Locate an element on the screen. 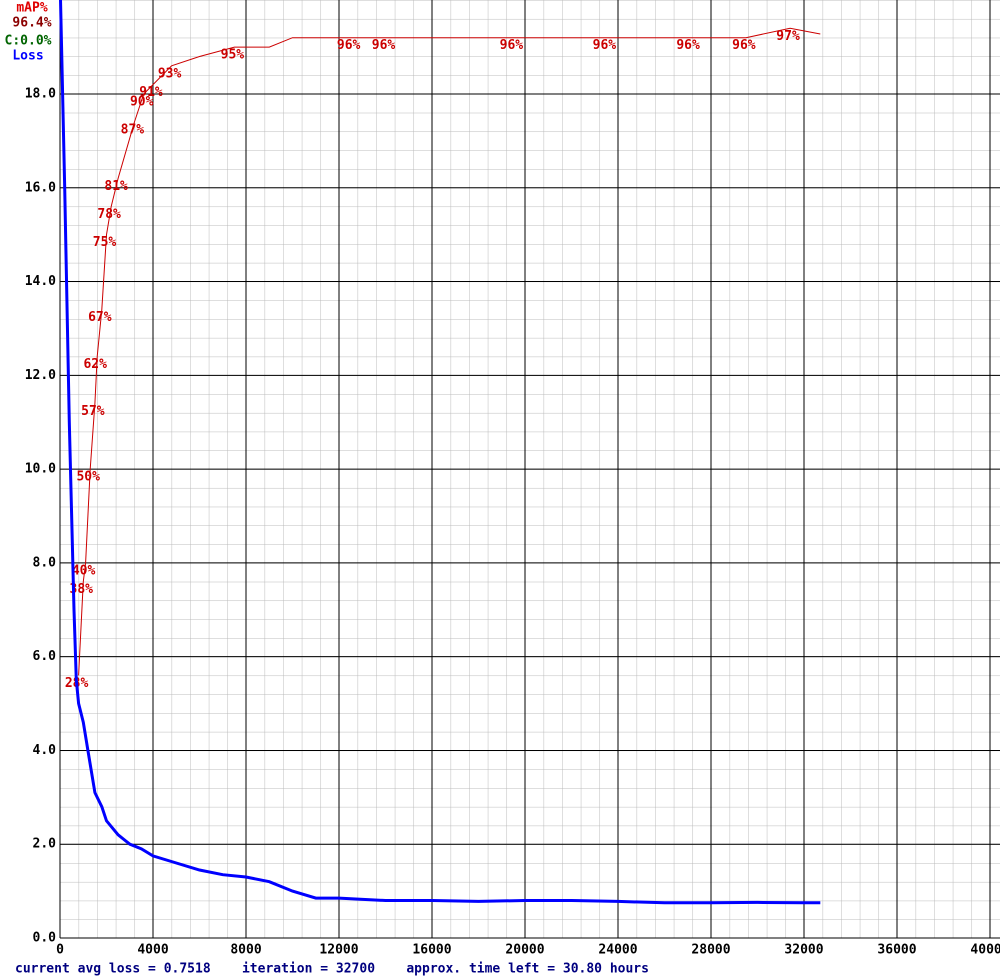 The height and width of the screenshot is (979, 1000). map-label: 87% is located at coordinates (133, 130).